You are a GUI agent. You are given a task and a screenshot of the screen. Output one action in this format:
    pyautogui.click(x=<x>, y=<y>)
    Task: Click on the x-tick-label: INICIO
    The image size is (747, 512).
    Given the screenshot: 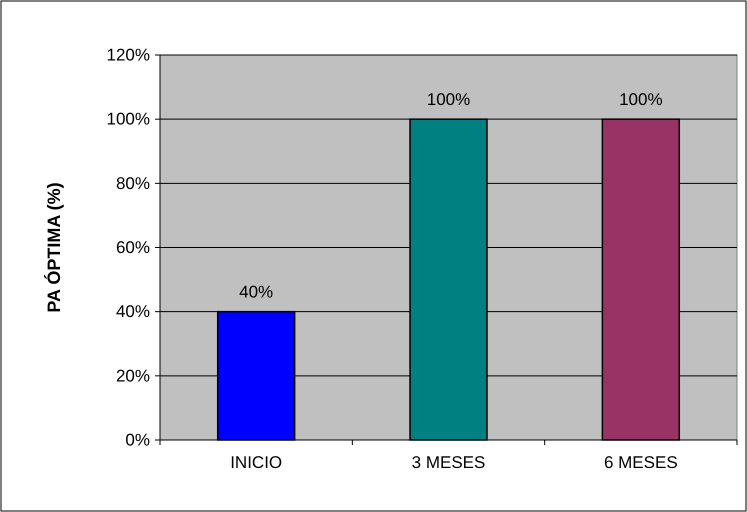 What is the action you would take?
    pyautogui.click(x=256, y=462)
    